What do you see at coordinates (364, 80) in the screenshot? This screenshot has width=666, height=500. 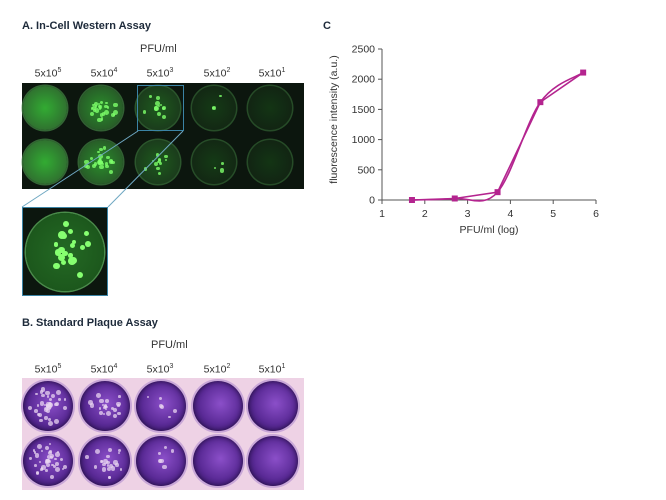 I see `y-tick-label: 2000` at bounding box center [364, 80].